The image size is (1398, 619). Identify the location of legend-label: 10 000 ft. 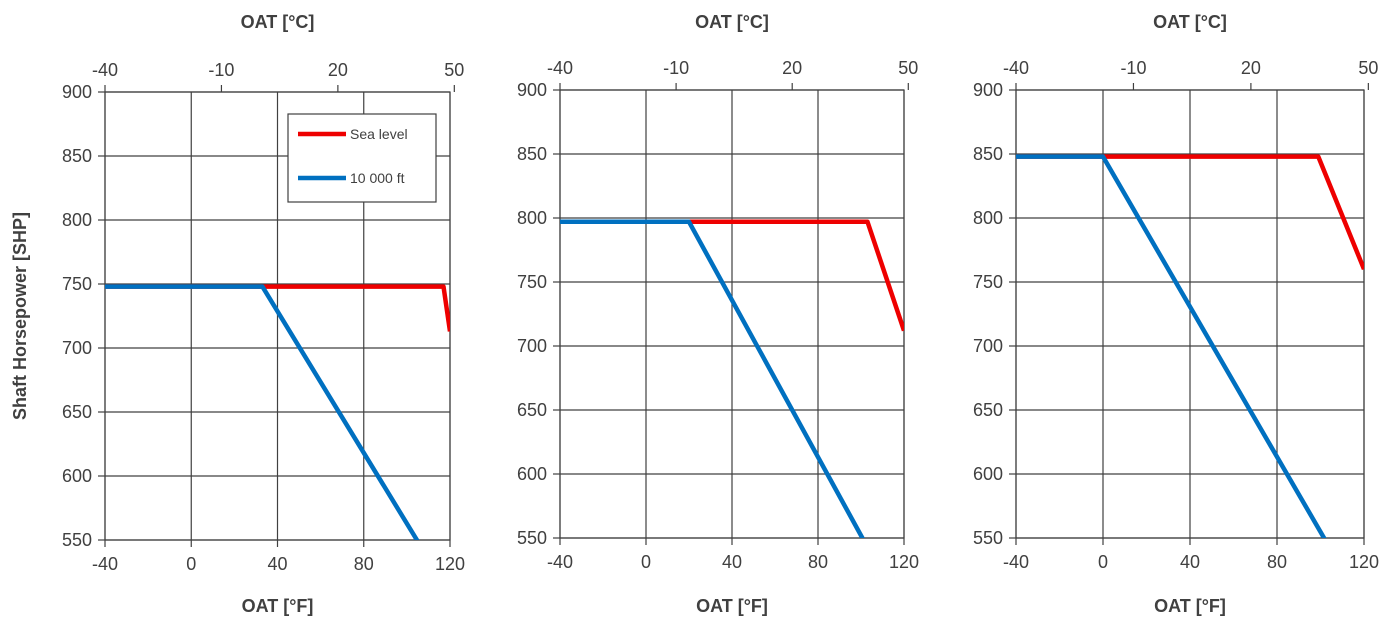
(377, 178).